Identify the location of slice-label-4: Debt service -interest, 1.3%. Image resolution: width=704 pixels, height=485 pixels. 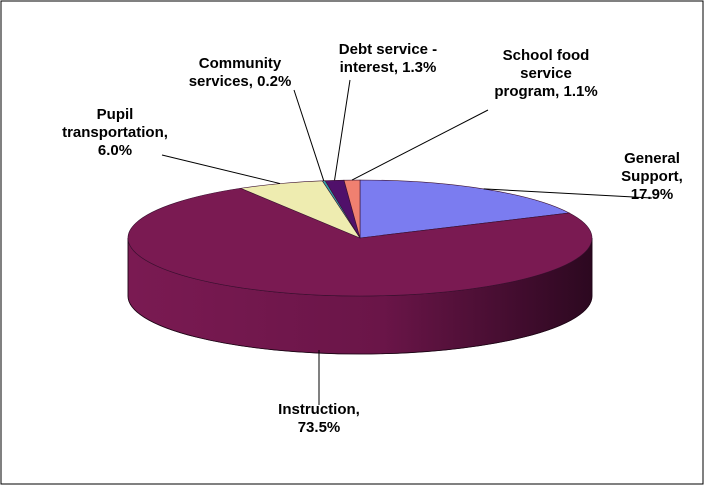
(388, 58).